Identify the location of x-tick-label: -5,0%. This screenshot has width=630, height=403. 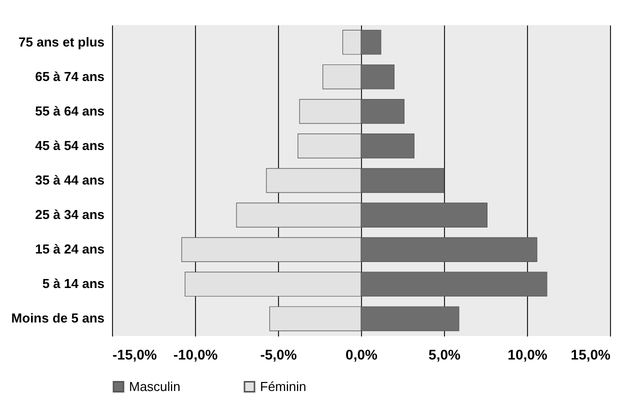
(279, 354).